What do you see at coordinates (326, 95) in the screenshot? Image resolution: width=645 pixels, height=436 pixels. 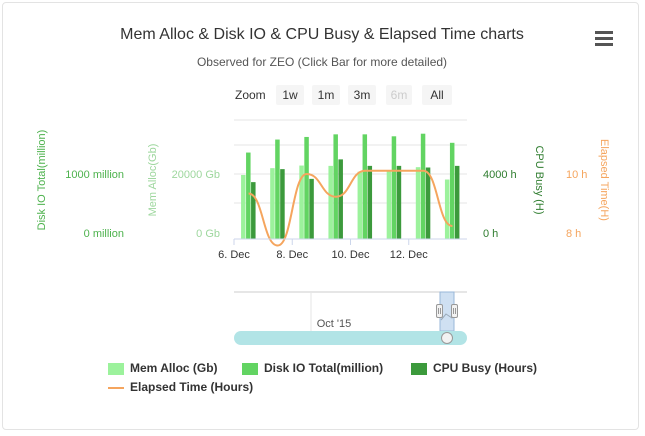 I see `zoom-button-1m: 1m` at bounding box center [326, 95].